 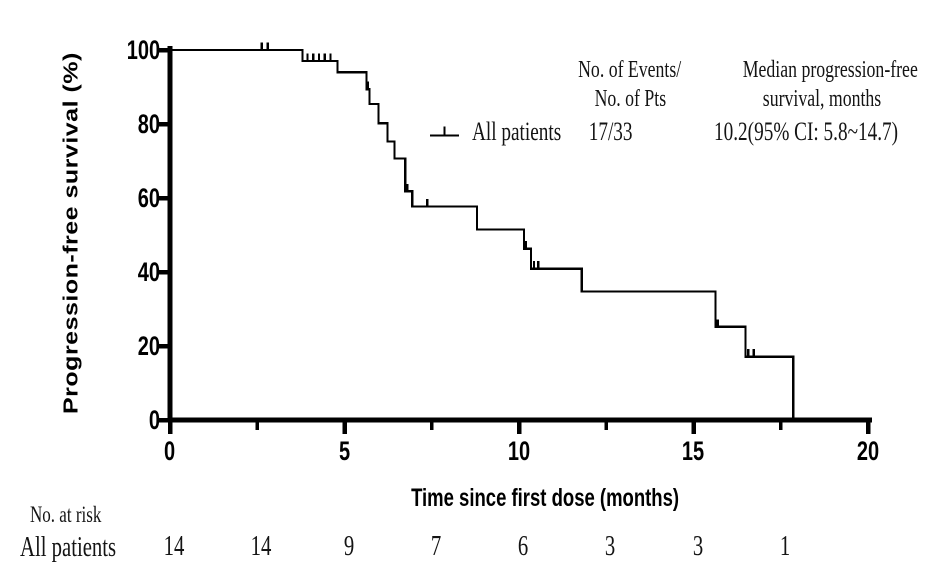 What do you see at coordinates (148, 197) in the screenshot?
I see `y-tick-label-60: 60` at bounding box center [148, 197].